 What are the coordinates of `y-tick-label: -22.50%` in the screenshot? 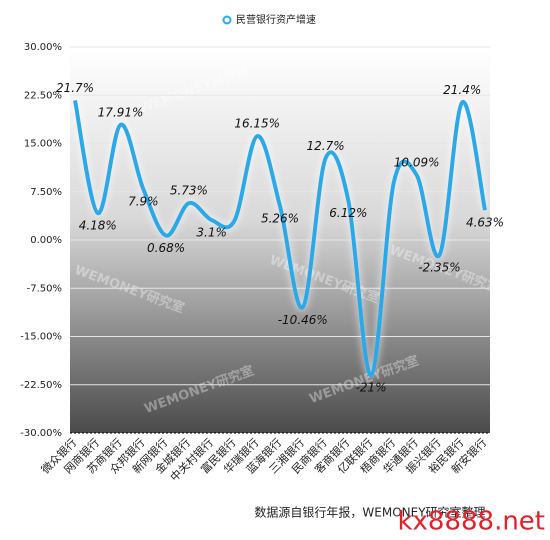 It's located at (41, 385).